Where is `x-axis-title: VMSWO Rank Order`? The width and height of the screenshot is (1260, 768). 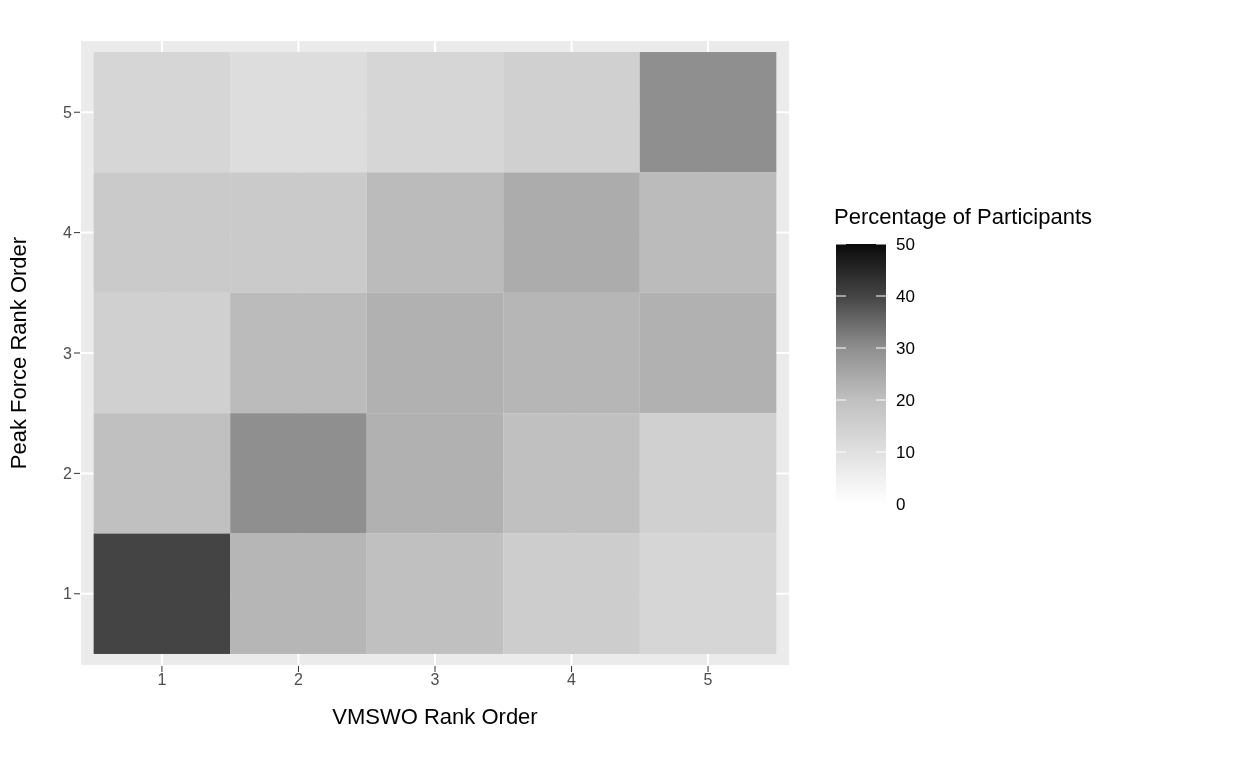 x-axis-title: VMSWO Rank Order is located at coordinates (435, 716).